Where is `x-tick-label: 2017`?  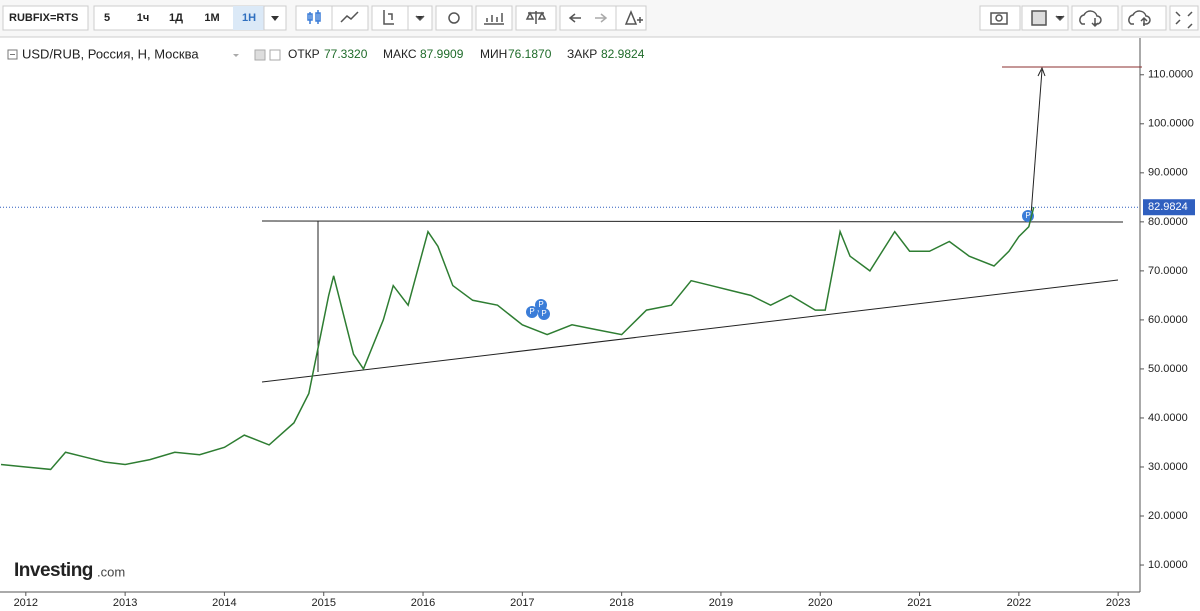 x-tick-label: 2017 is located at coordinates (522, 603).